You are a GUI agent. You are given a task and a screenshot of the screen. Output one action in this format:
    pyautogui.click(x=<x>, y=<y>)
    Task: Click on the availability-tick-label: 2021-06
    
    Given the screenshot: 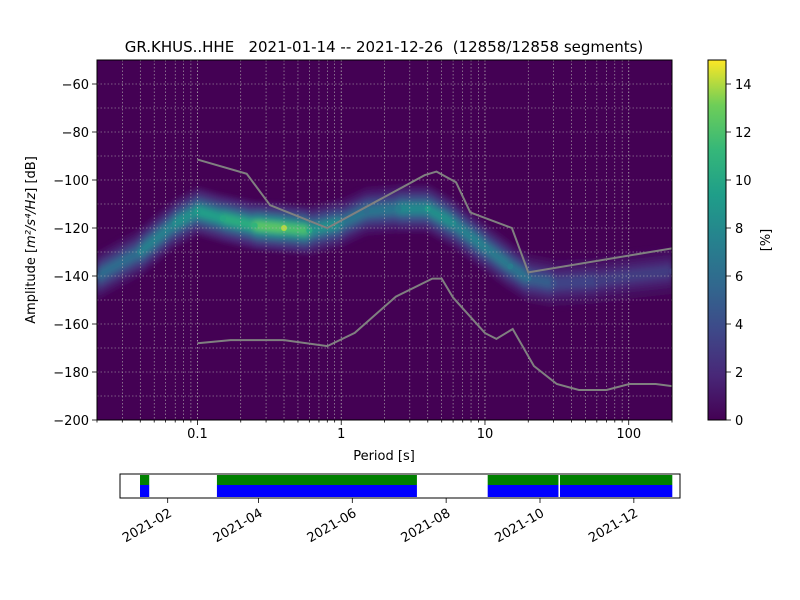 What is the action you would take?
    pyautogui.click(x=332, y=526)
    